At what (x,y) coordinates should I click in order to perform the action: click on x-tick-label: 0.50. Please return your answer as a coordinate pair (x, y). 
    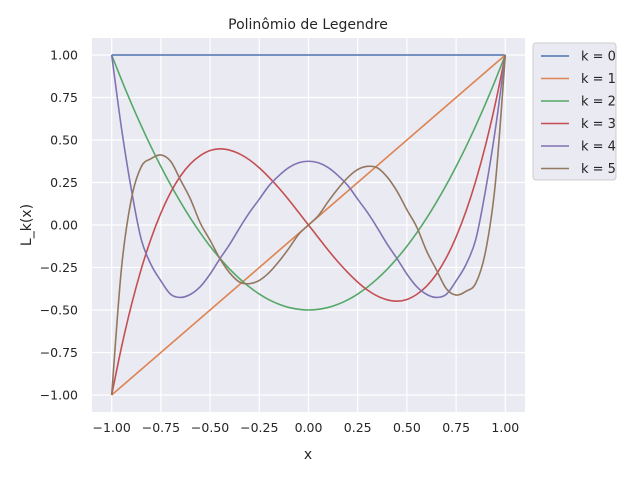
    Looking at the image, I should click on (407, 427).